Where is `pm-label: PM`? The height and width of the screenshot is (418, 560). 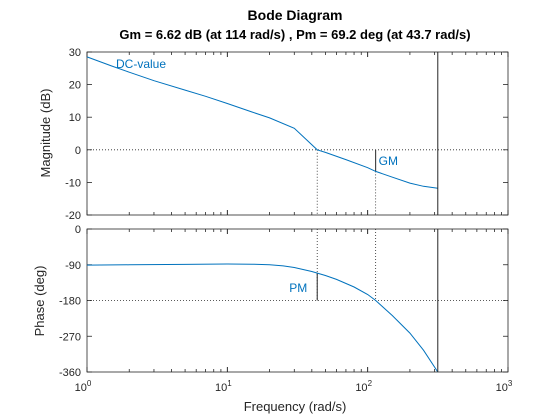 pm-label: PM is located at coordinates (298, 288).